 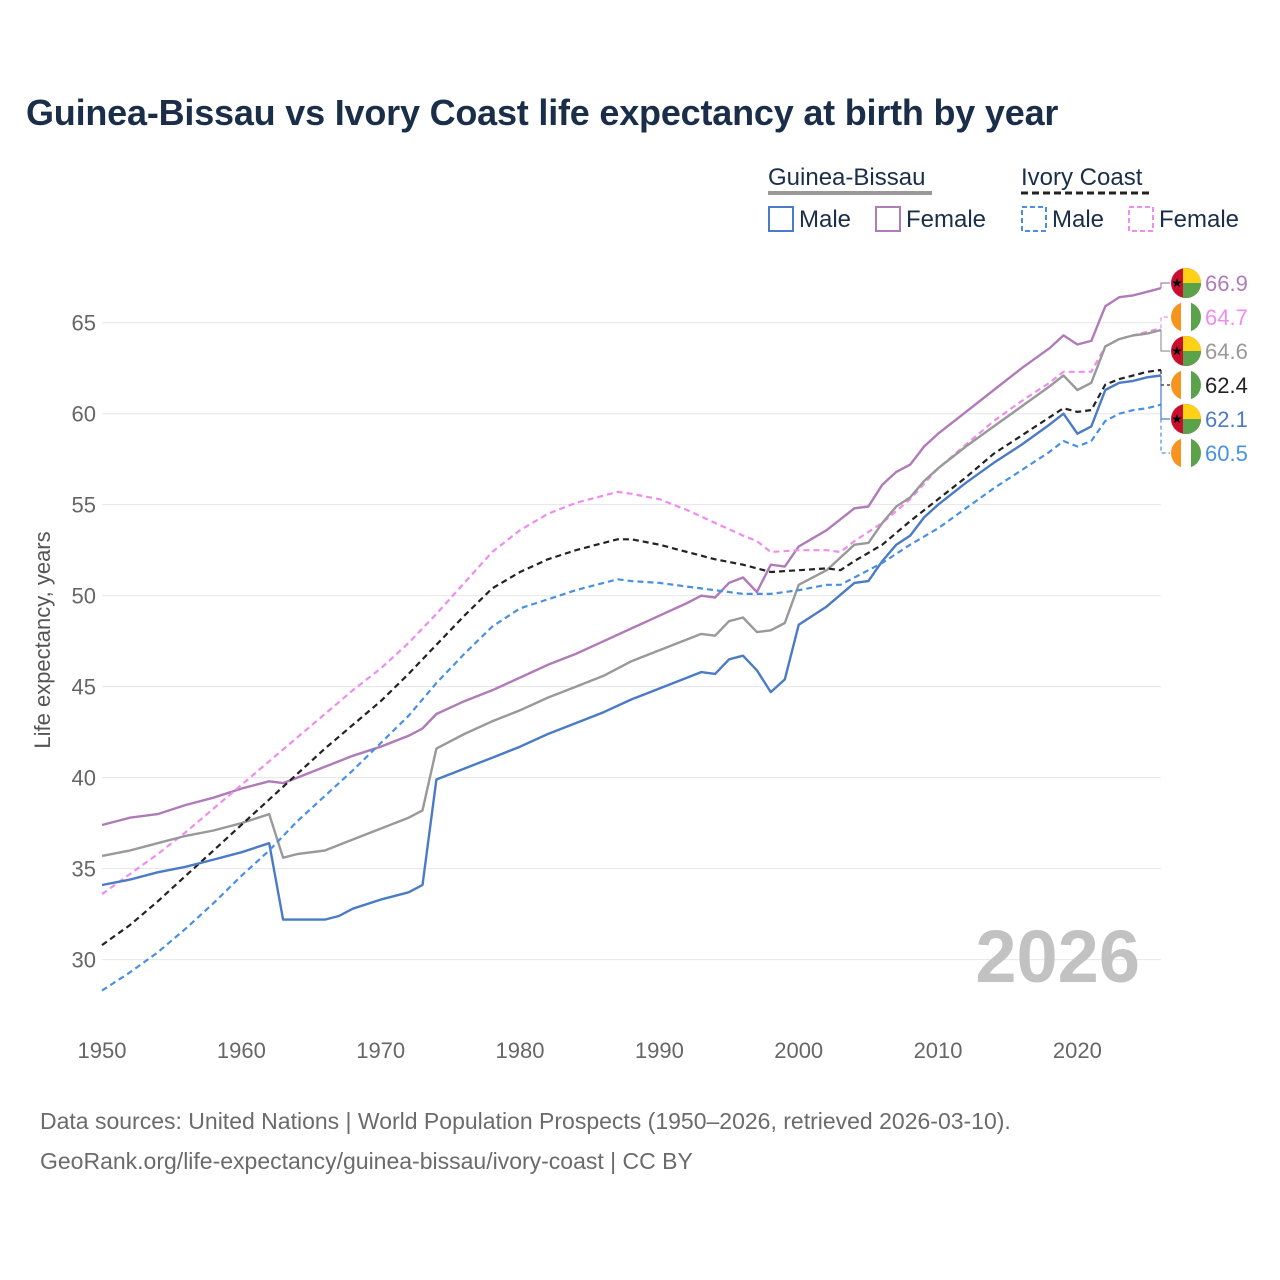 What do you see at coordinates (84, 596) in the screenshot?
I see `y-tick-label: 50` at bounding box center [84, 596].